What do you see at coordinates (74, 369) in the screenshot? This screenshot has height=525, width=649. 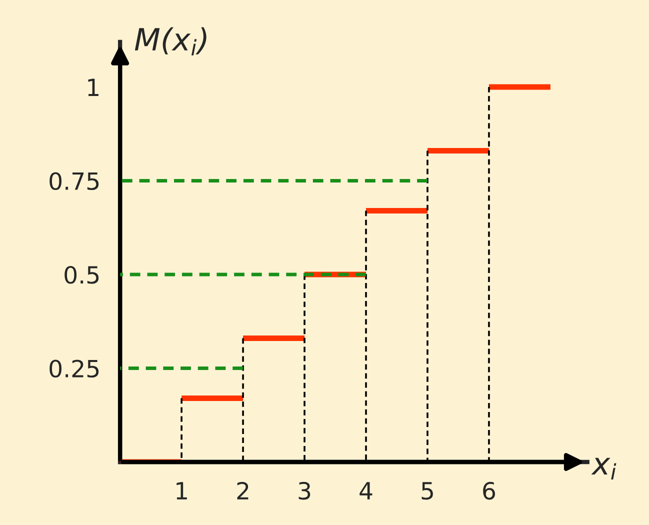 I see `y-tick-label: 0.25` at bounding box center [74, 369].